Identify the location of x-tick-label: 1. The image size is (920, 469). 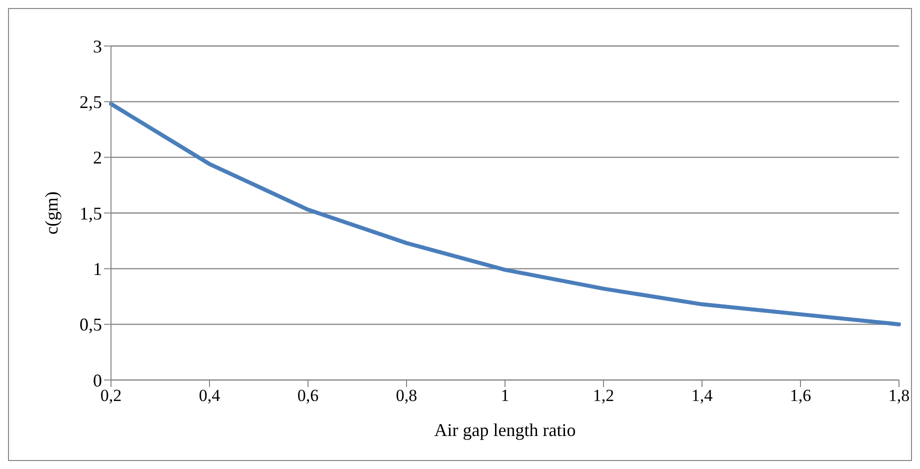
(505, 396).